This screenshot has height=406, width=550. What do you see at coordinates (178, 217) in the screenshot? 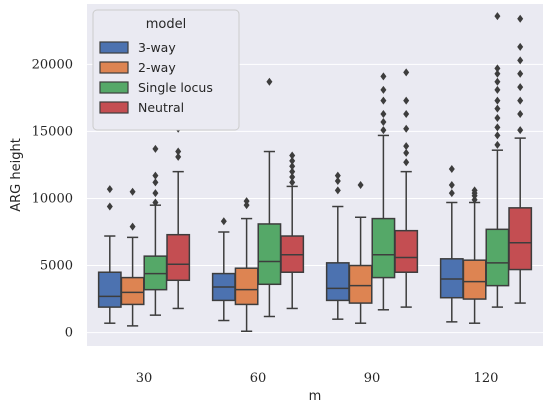
I see `box-neutral-m30` at bounding box center [178, 217].